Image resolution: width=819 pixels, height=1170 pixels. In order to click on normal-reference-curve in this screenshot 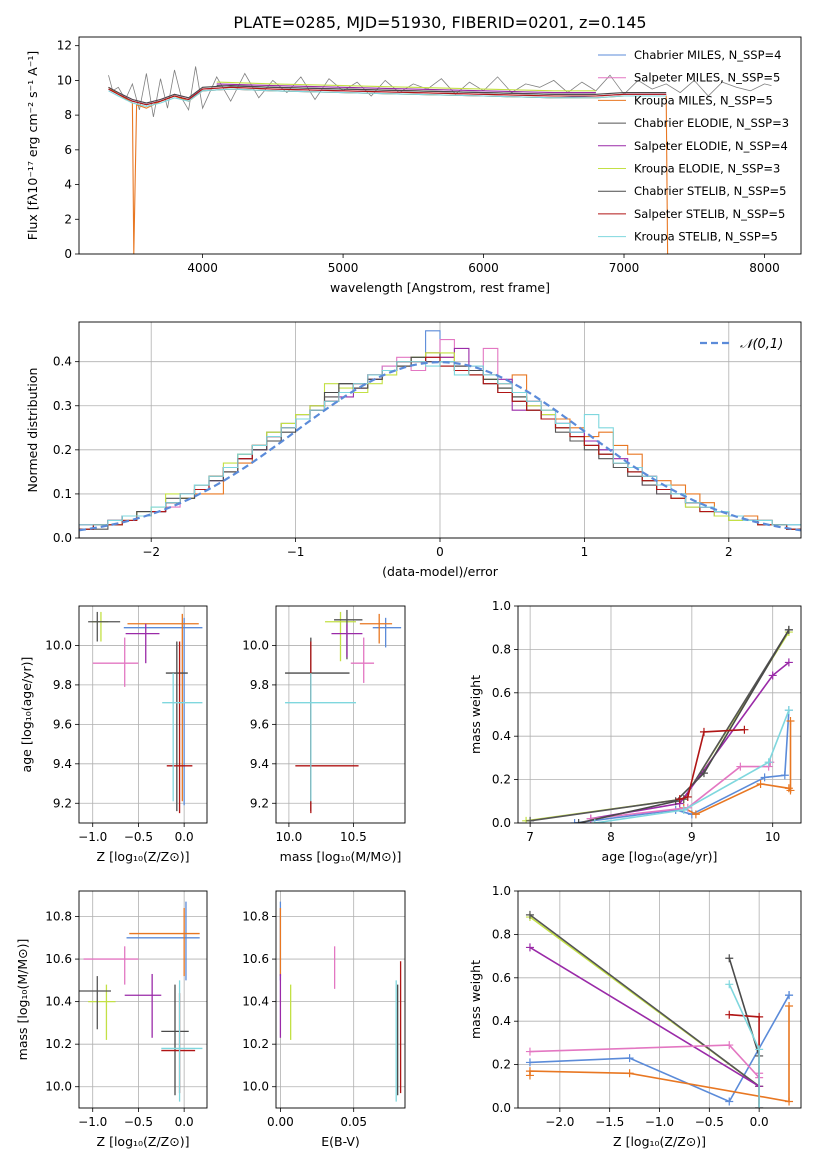, I will do `click(440, 446)`.